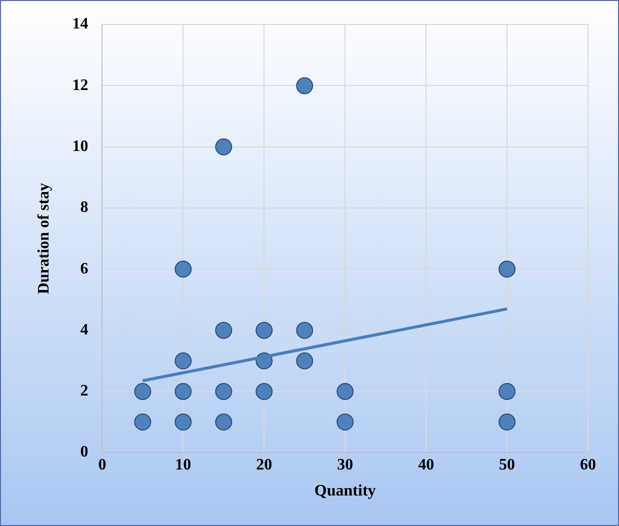  Describe the element at coordinates (80, 147) in the screenshot. I see `y-tick-label: 10` at that location.